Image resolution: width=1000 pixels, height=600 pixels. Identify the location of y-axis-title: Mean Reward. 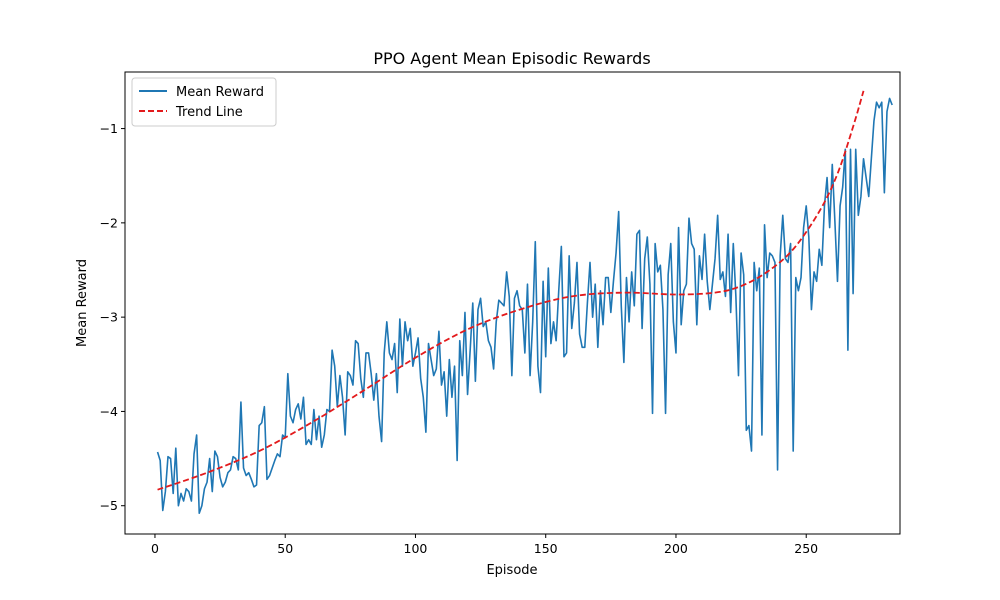
(82, 303).